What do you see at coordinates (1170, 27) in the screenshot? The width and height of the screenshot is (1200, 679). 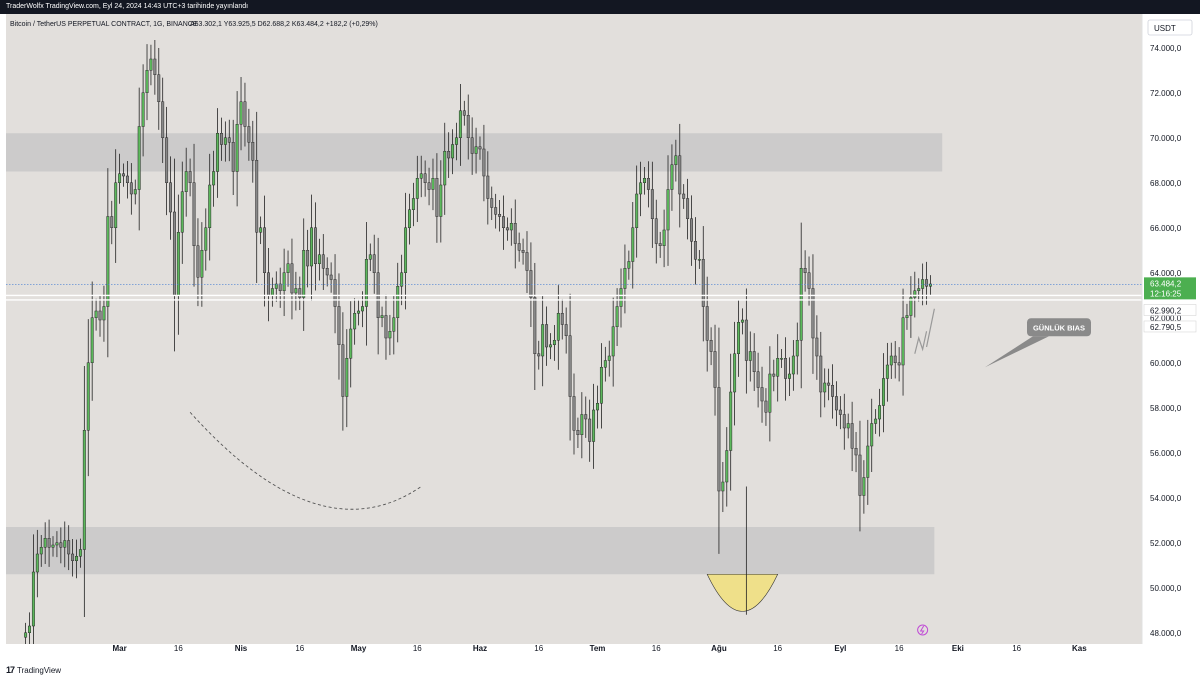 I see `currency-button` at bounding box center [1170, 27].